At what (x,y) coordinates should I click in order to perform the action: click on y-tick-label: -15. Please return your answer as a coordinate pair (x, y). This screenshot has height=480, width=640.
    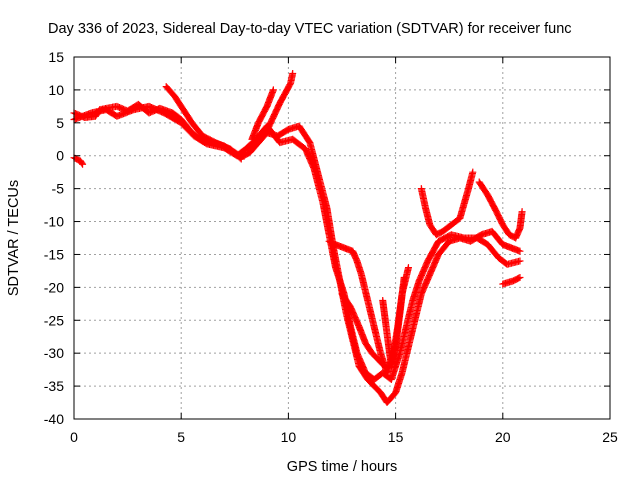
    Looking at the image, I should click on (54, 254).